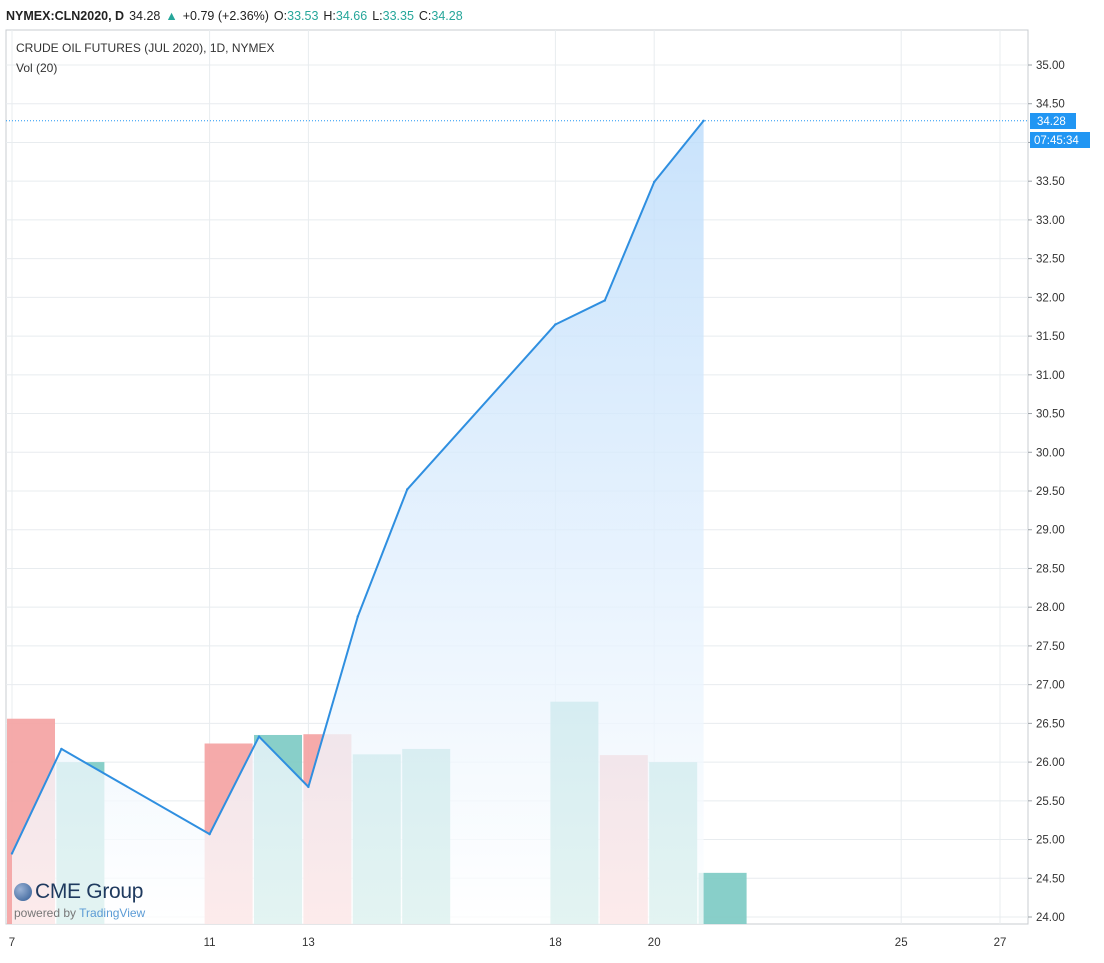  I want to click on y-tick-label: 30.50, so click(1050, 415).